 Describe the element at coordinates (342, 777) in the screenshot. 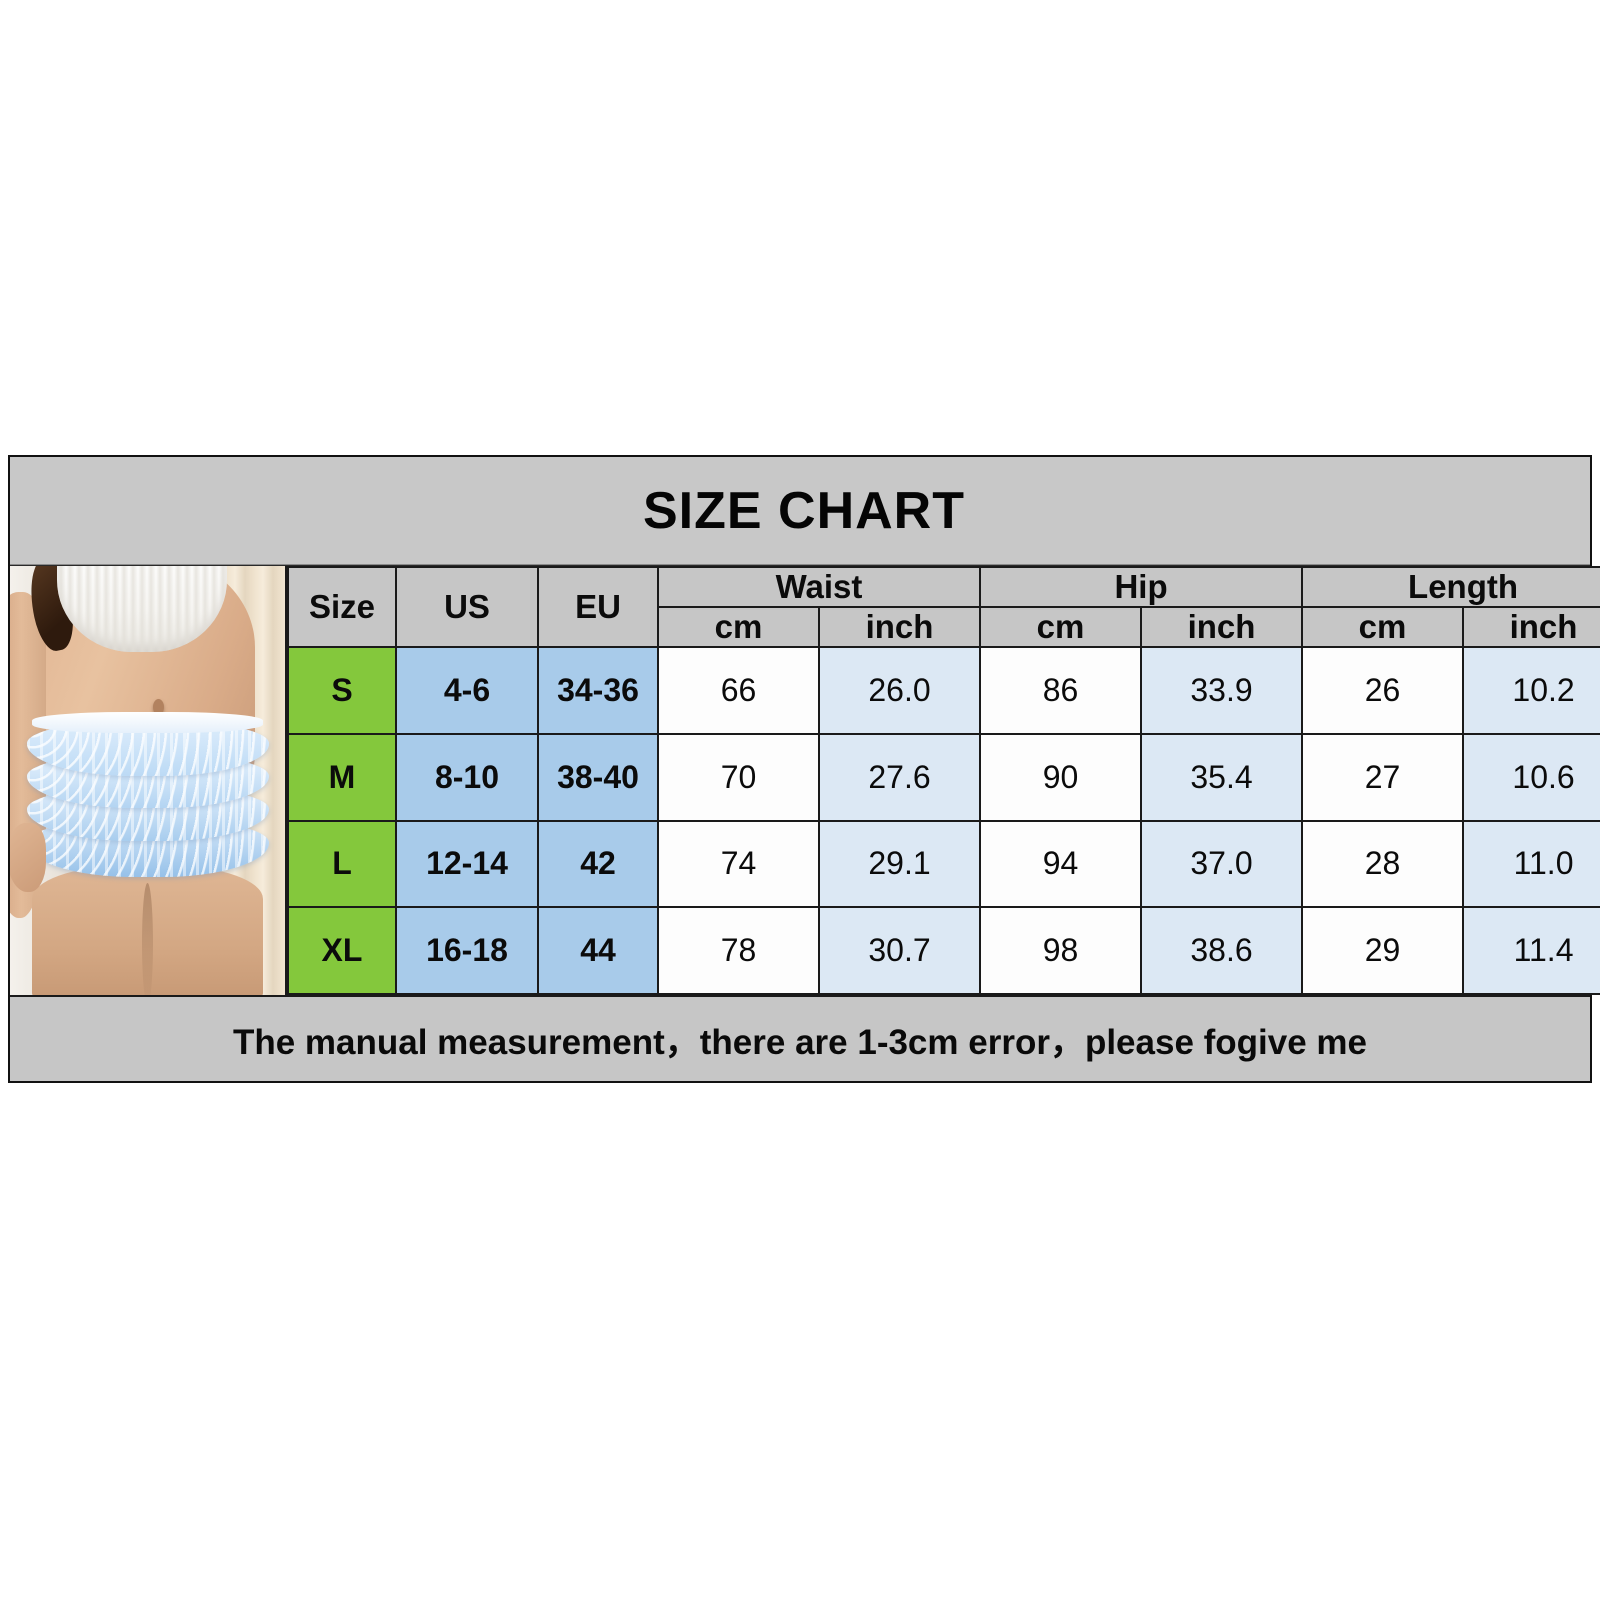

I see `cell-size: M` at that location.